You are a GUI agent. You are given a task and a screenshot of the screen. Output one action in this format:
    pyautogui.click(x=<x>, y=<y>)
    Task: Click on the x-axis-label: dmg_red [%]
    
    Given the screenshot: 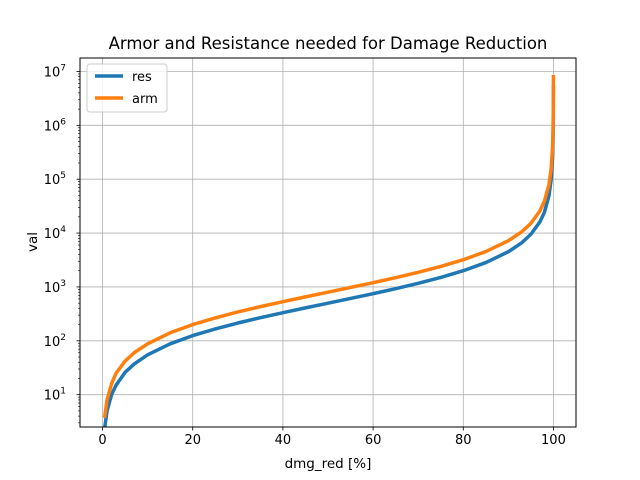 What is the action you would take?
    pyautogui.click(x=328, y=464)
    